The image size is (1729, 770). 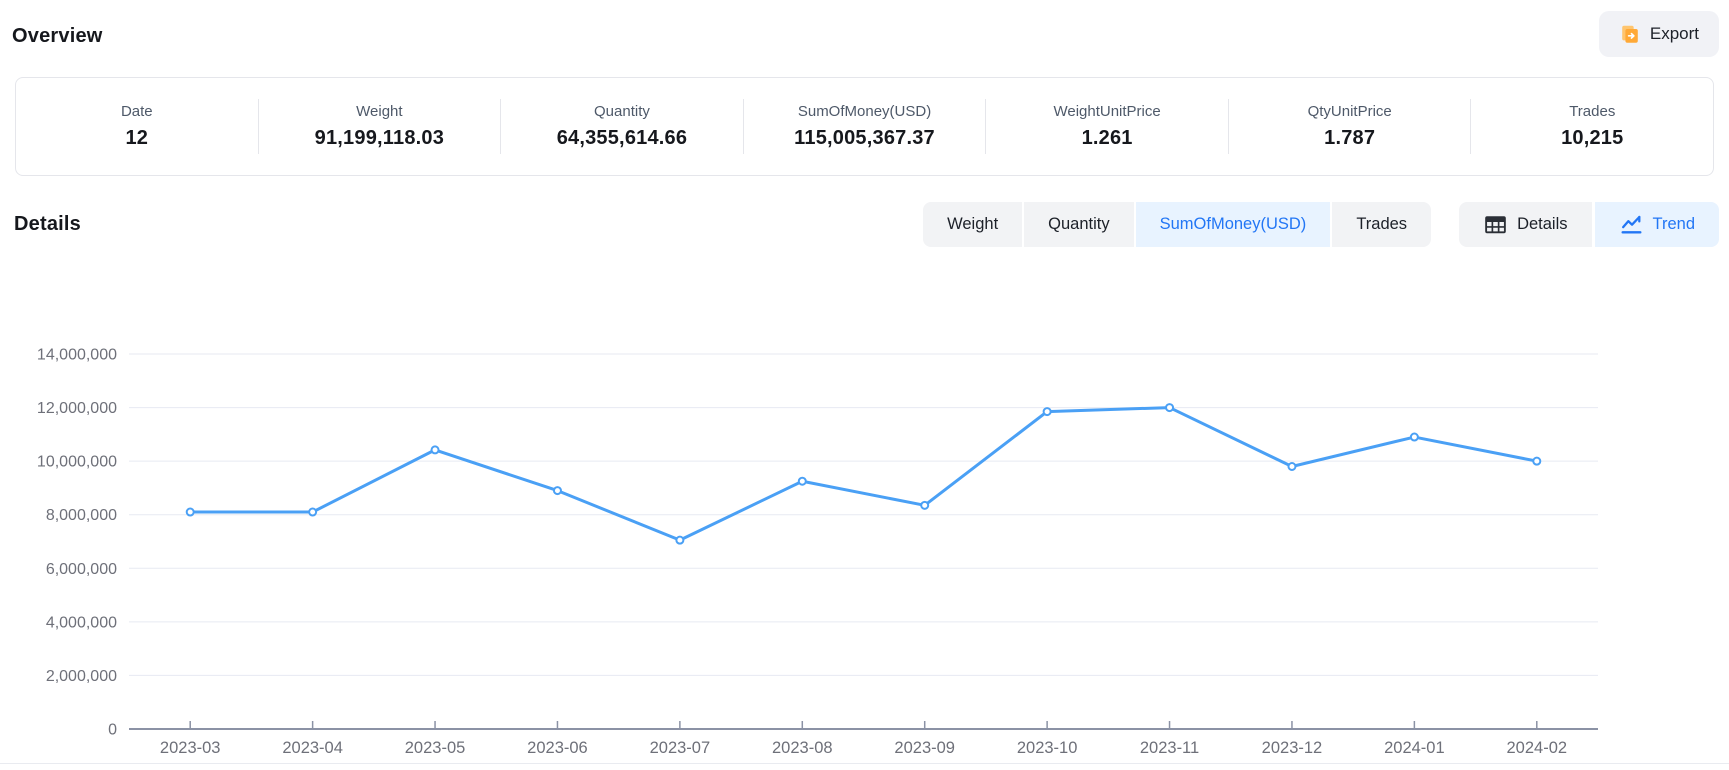 I want to click on stat-value: 115,005,367.37, so click(x=864, y=138).